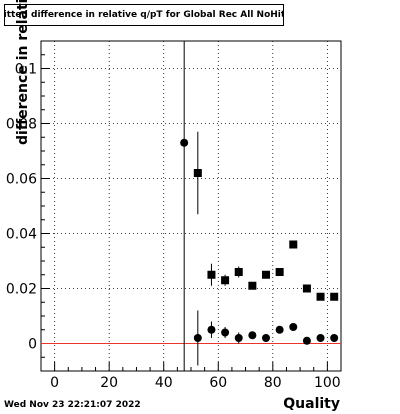 This screenshot has height=414, width=400. I want to click on x-tick-label: 80, so click(273, 383).